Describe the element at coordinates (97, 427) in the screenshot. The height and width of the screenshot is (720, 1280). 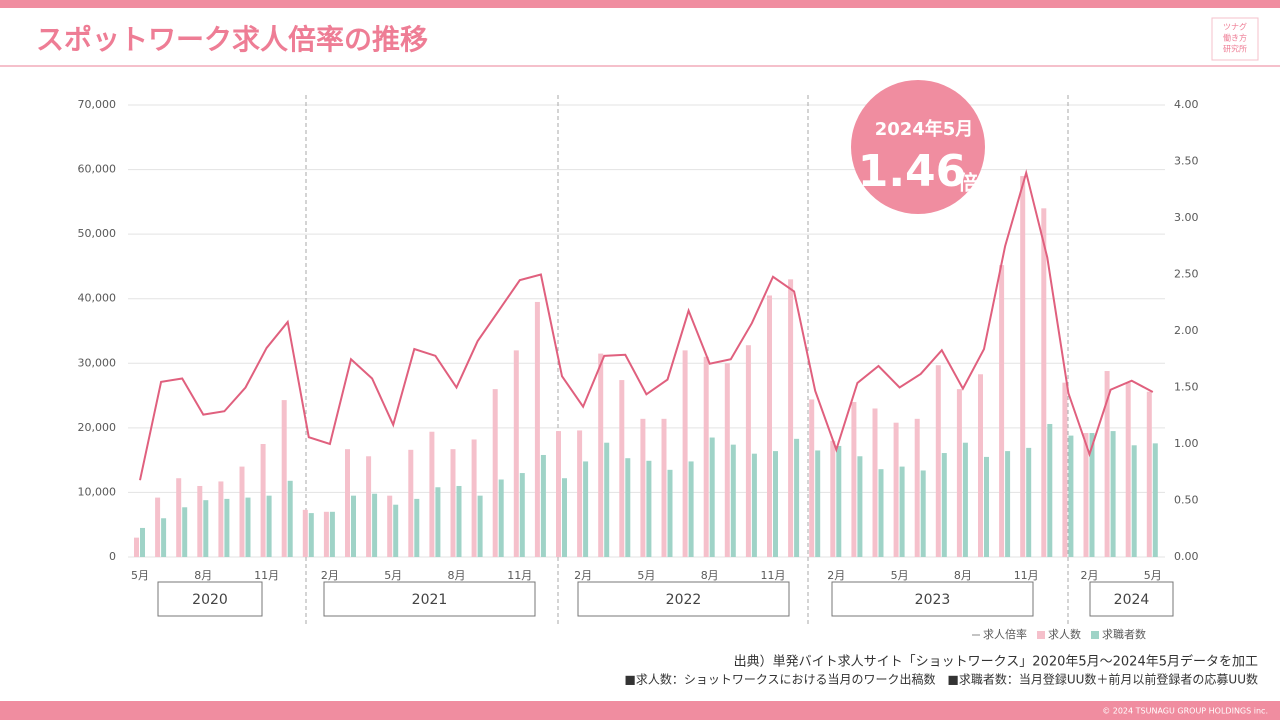
I see `y-tick-label: 20,000` at that location.